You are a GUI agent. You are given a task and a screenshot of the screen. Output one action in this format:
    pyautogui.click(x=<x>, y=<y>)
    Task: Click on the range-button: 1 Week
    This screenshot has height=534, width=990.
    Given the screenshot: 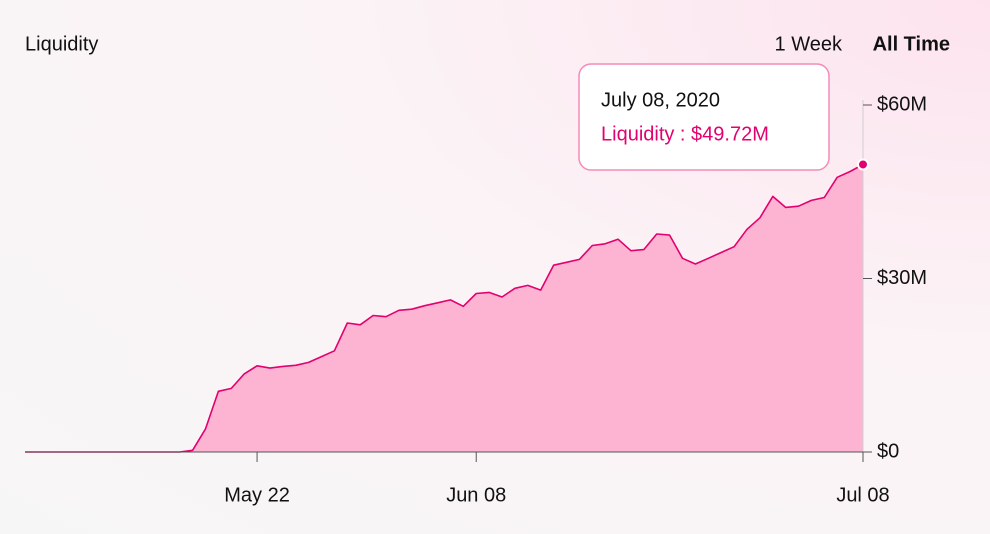 What is the action you would take?
    pyautogui.click(x=809, y=44)
    